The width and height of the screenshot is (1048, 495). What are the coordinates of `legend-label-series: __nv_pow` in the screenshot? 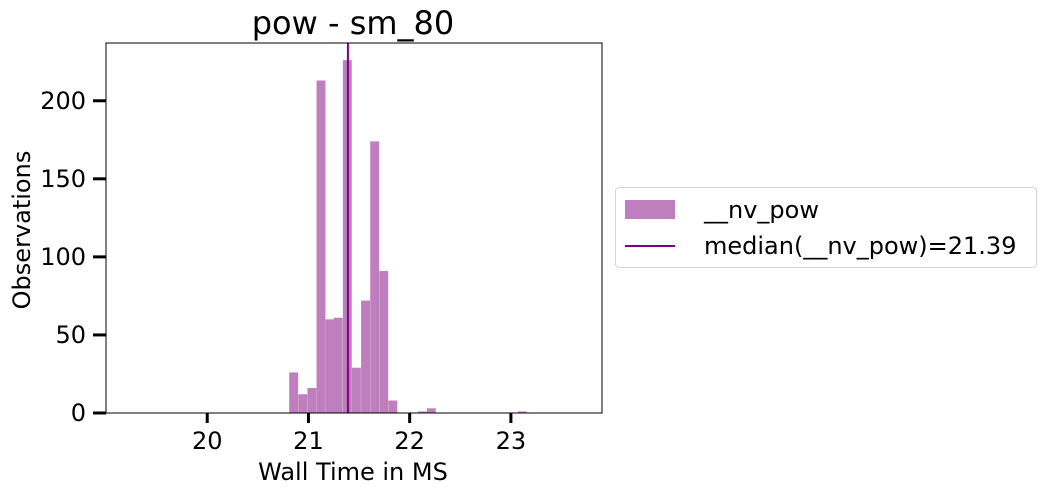 It's located at (761, 210).